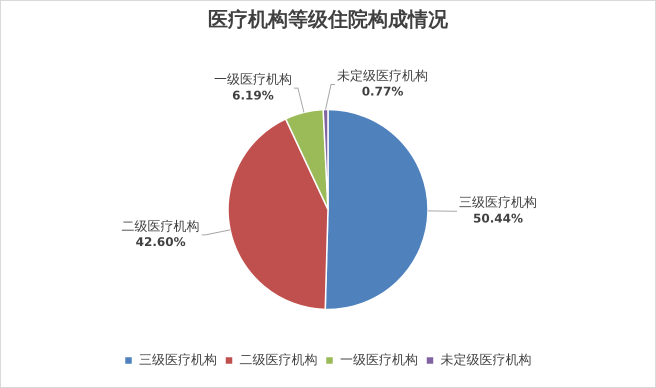  I want to click on slice-label: 二级医疗机构, so click(161, 226).